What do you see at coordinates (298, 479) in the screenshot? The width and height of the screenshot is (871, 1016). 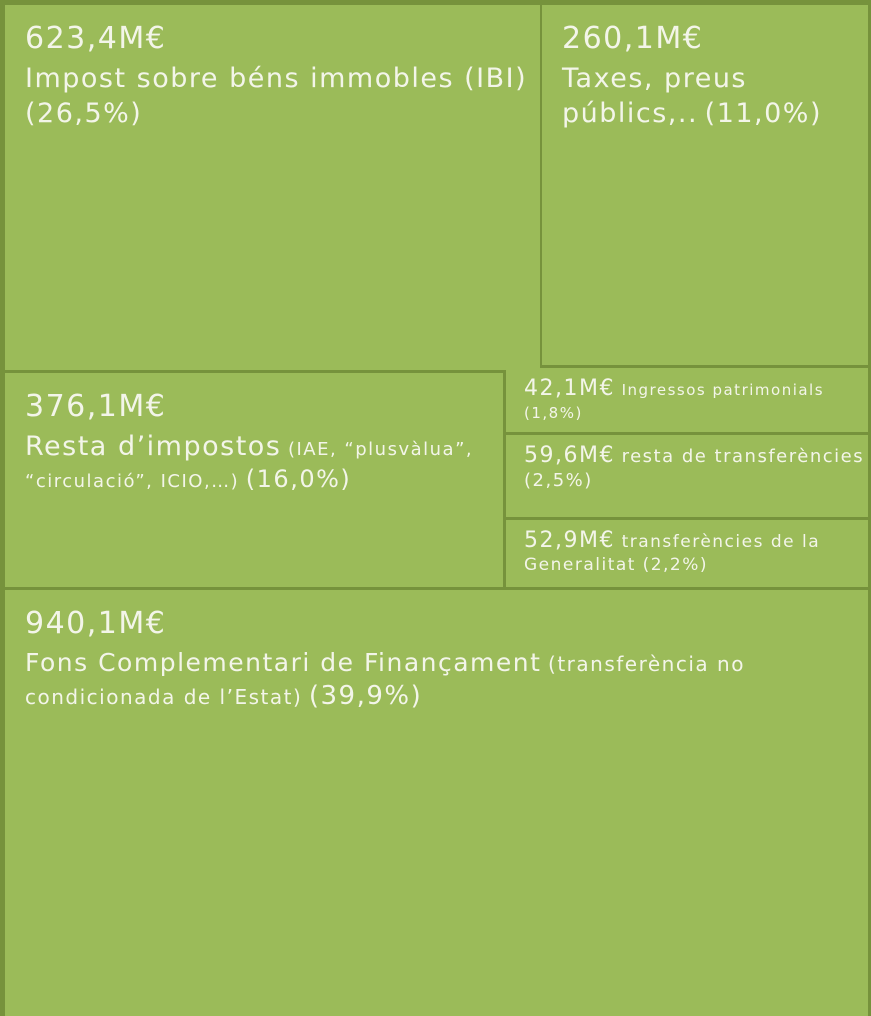 I see `share-label: (16,0%)` at bounding box center [298, 479].